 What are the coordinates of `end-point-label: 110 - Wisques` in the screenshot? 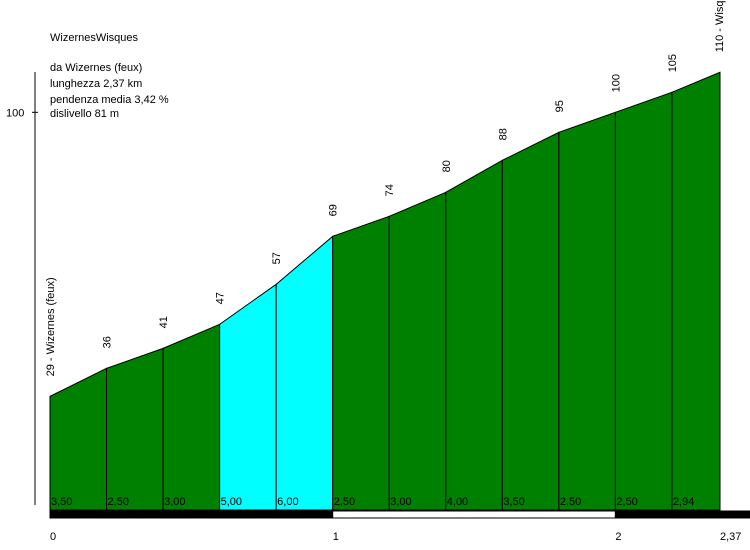 It's located at (720, 26).